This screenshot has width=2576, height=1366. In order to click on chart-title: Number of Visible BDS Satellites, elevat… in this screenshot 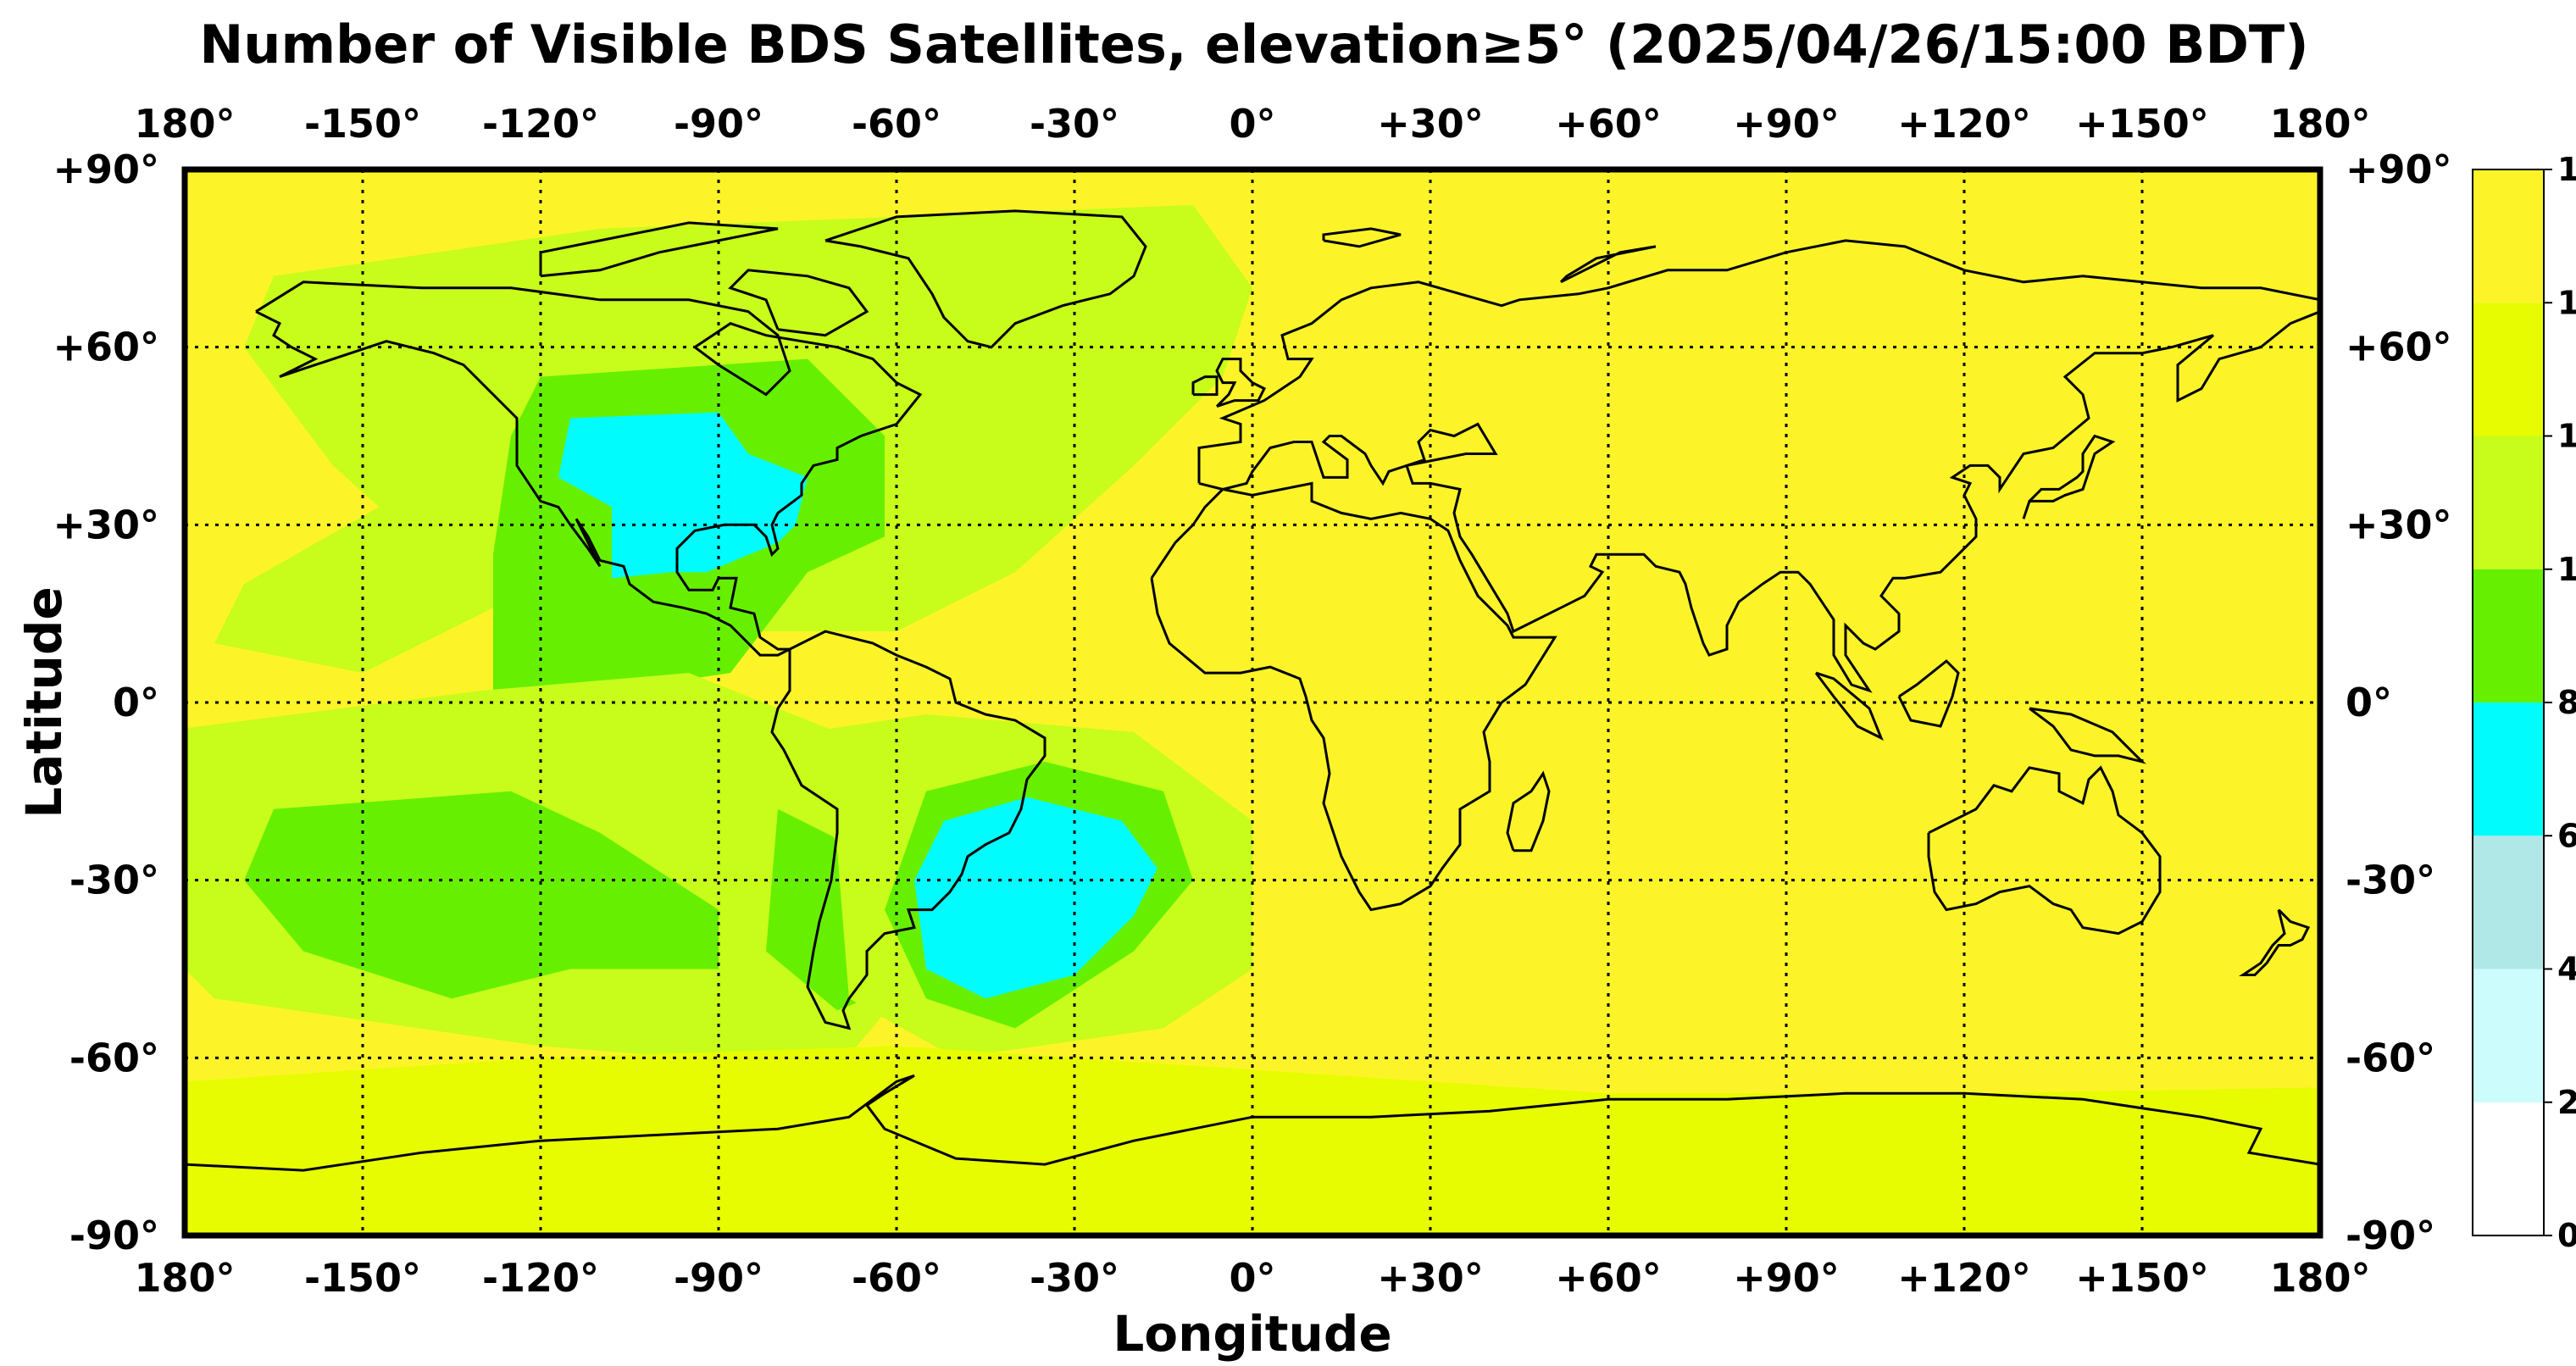, I will do `click(1253, 44)`.